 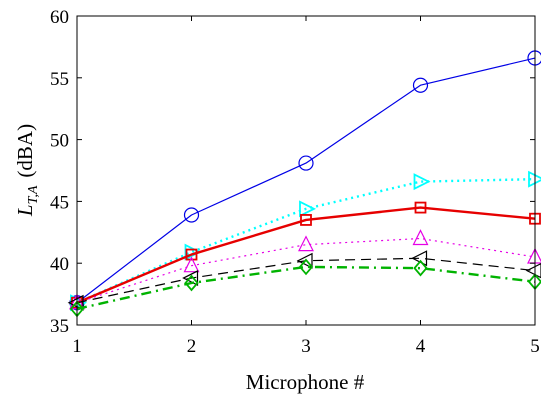 I want to click on y-tick-label: 50, so click(x=59, y=141).